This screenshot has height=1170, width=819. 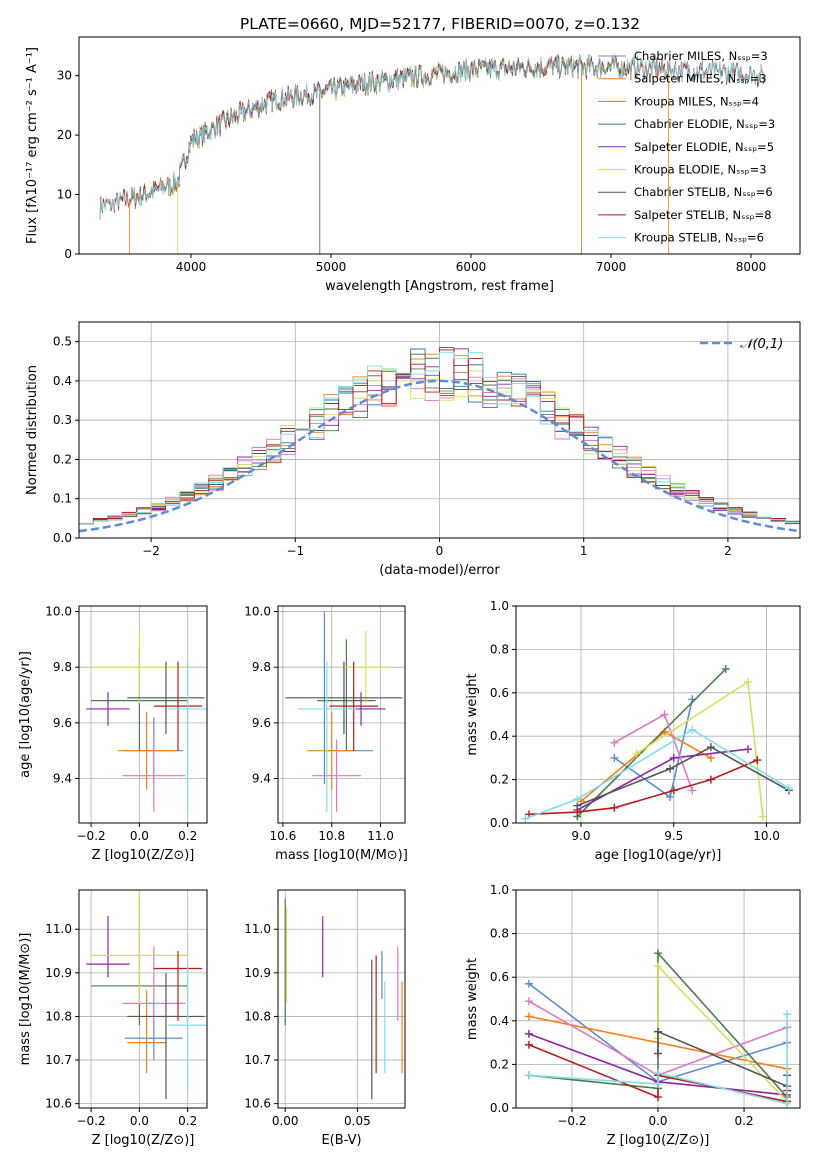 I want to click on x-tick-label: 4000, so click(x=191, y=267).